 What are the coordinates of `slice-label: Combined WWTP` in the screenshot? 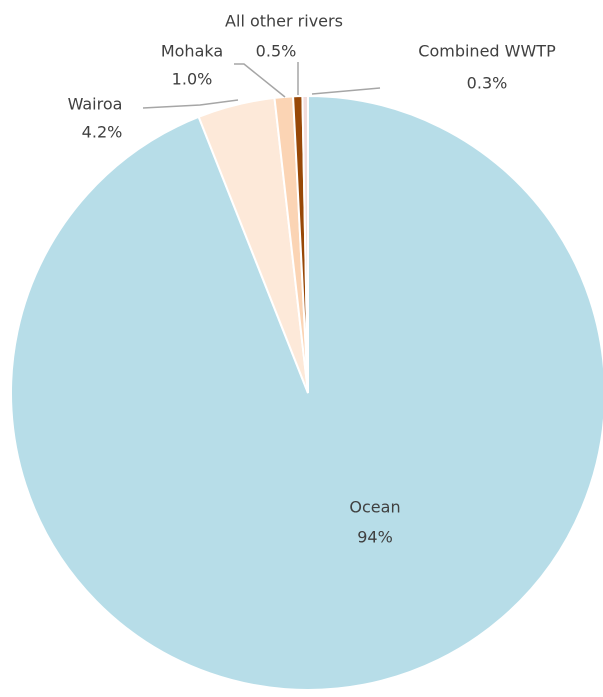 It's located at (487, 51).